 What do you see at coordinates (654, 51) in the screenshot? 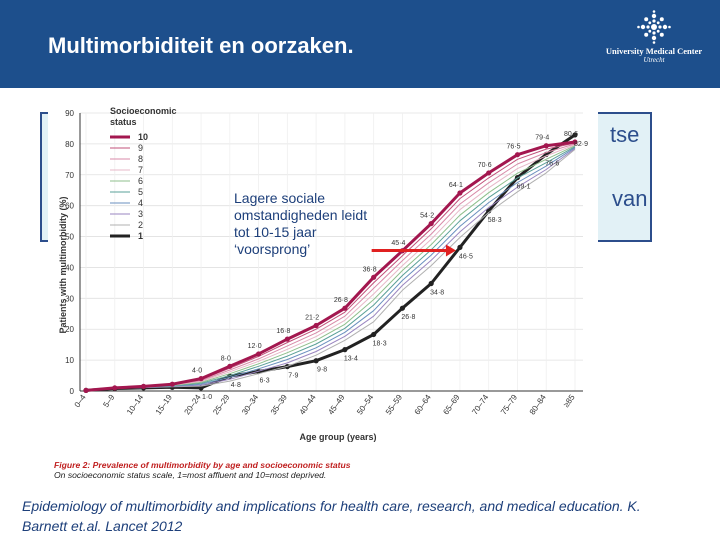
I see `logo-name: University Medical Center` at bounding box center [654, 51].